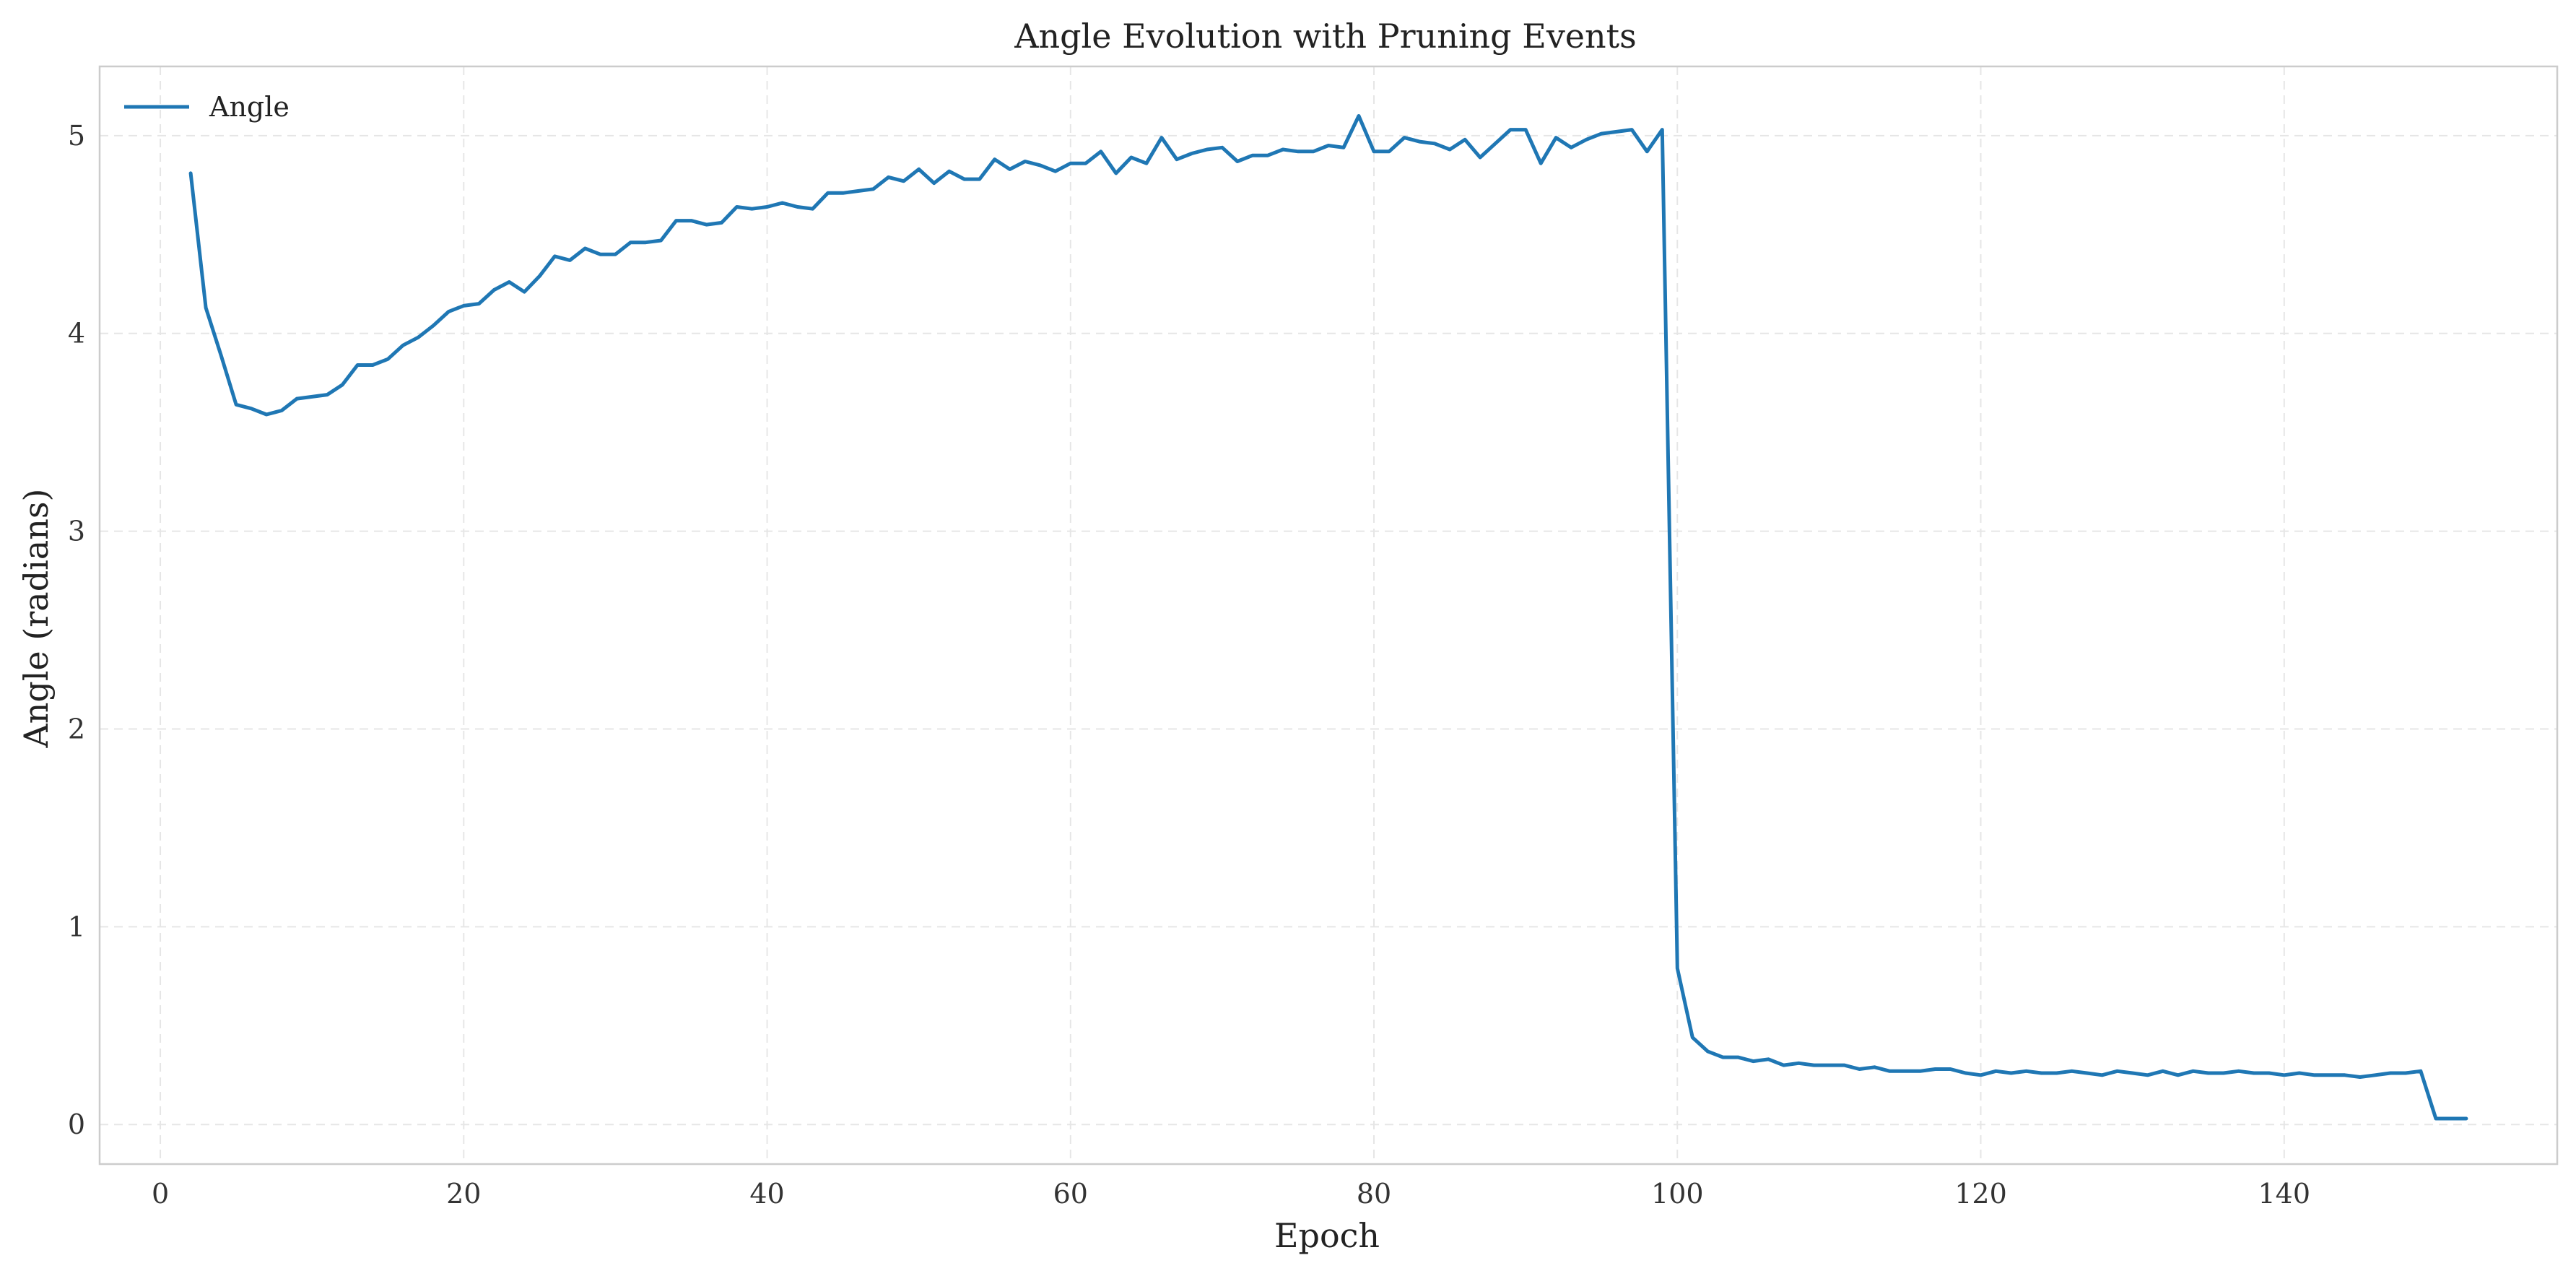  I want to click on y-tick-label: 0, so click(76, 1124).